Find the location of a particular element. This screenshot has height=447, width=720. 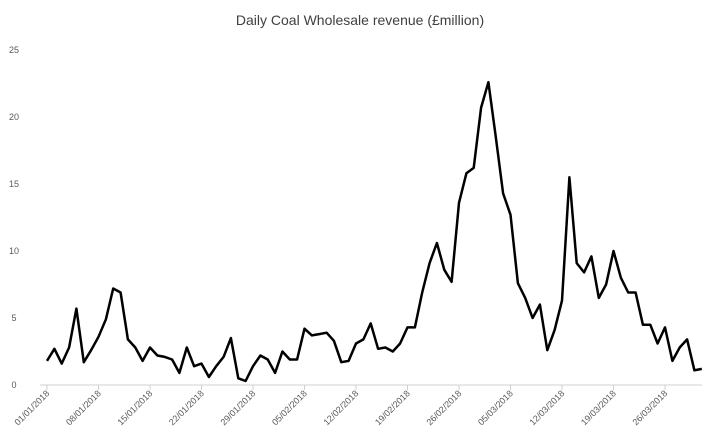

x-tick-label: 26/02/2018 is located at coordinates (443, 407).